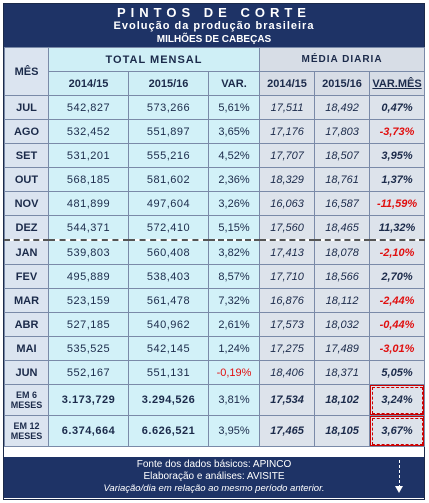 The image size is (429, 503). What do you see at coordinates (342, 155) in the screenshot?
I see `media-y2-cell: 18,507` at bounding box center [342, 155].